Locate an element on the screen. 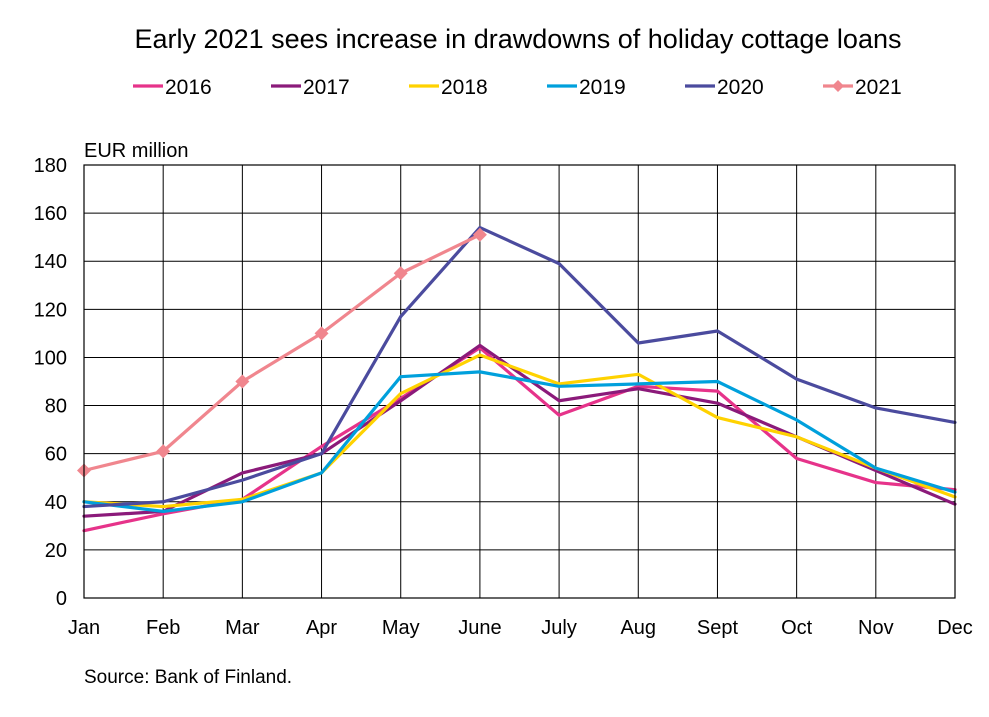 This screenshot has height=717, width=989. x-tick-label: Sept is located at coordinates (718, 628).